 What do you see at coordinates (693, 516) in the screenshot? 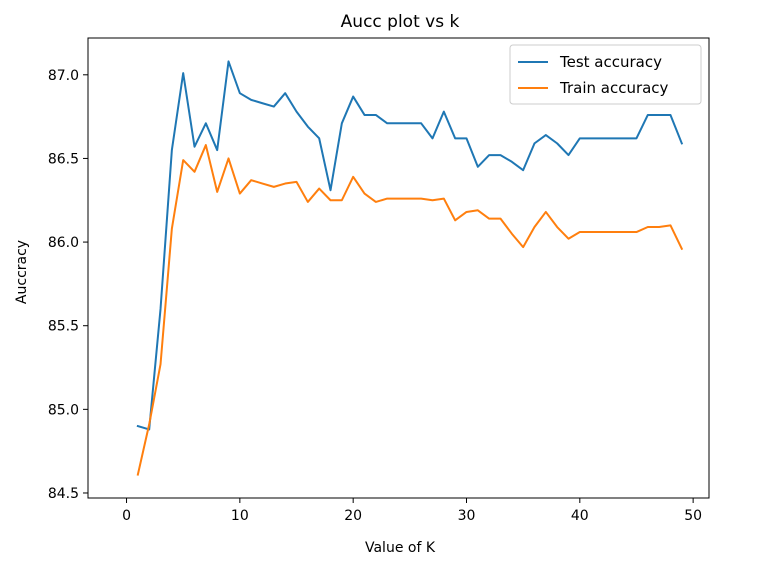
I see `x-tick-label: 50` at bounding box center [693, 516].